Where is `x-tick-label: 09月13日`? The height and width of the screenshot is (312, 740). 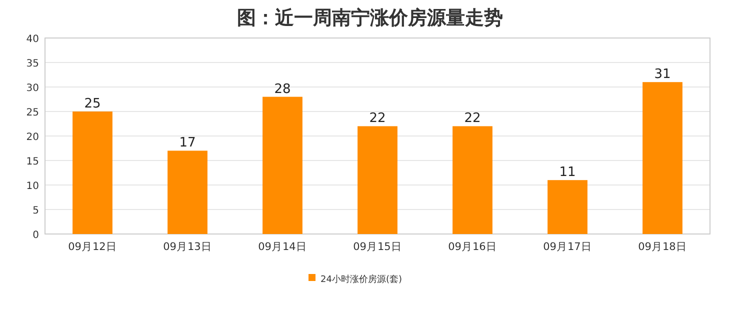 x-tick-label: 09月13日 is located at coordinates (187, 247).